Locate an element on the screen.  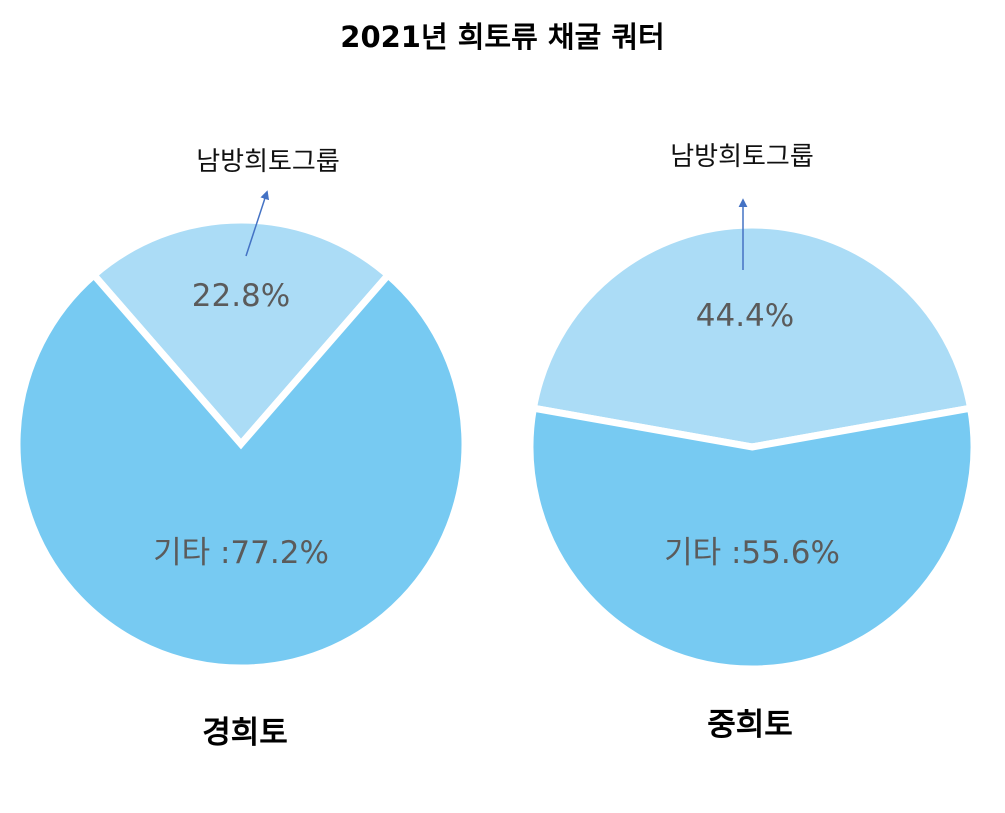
pie-title: 경희토 is located at coordinates (245, 733).